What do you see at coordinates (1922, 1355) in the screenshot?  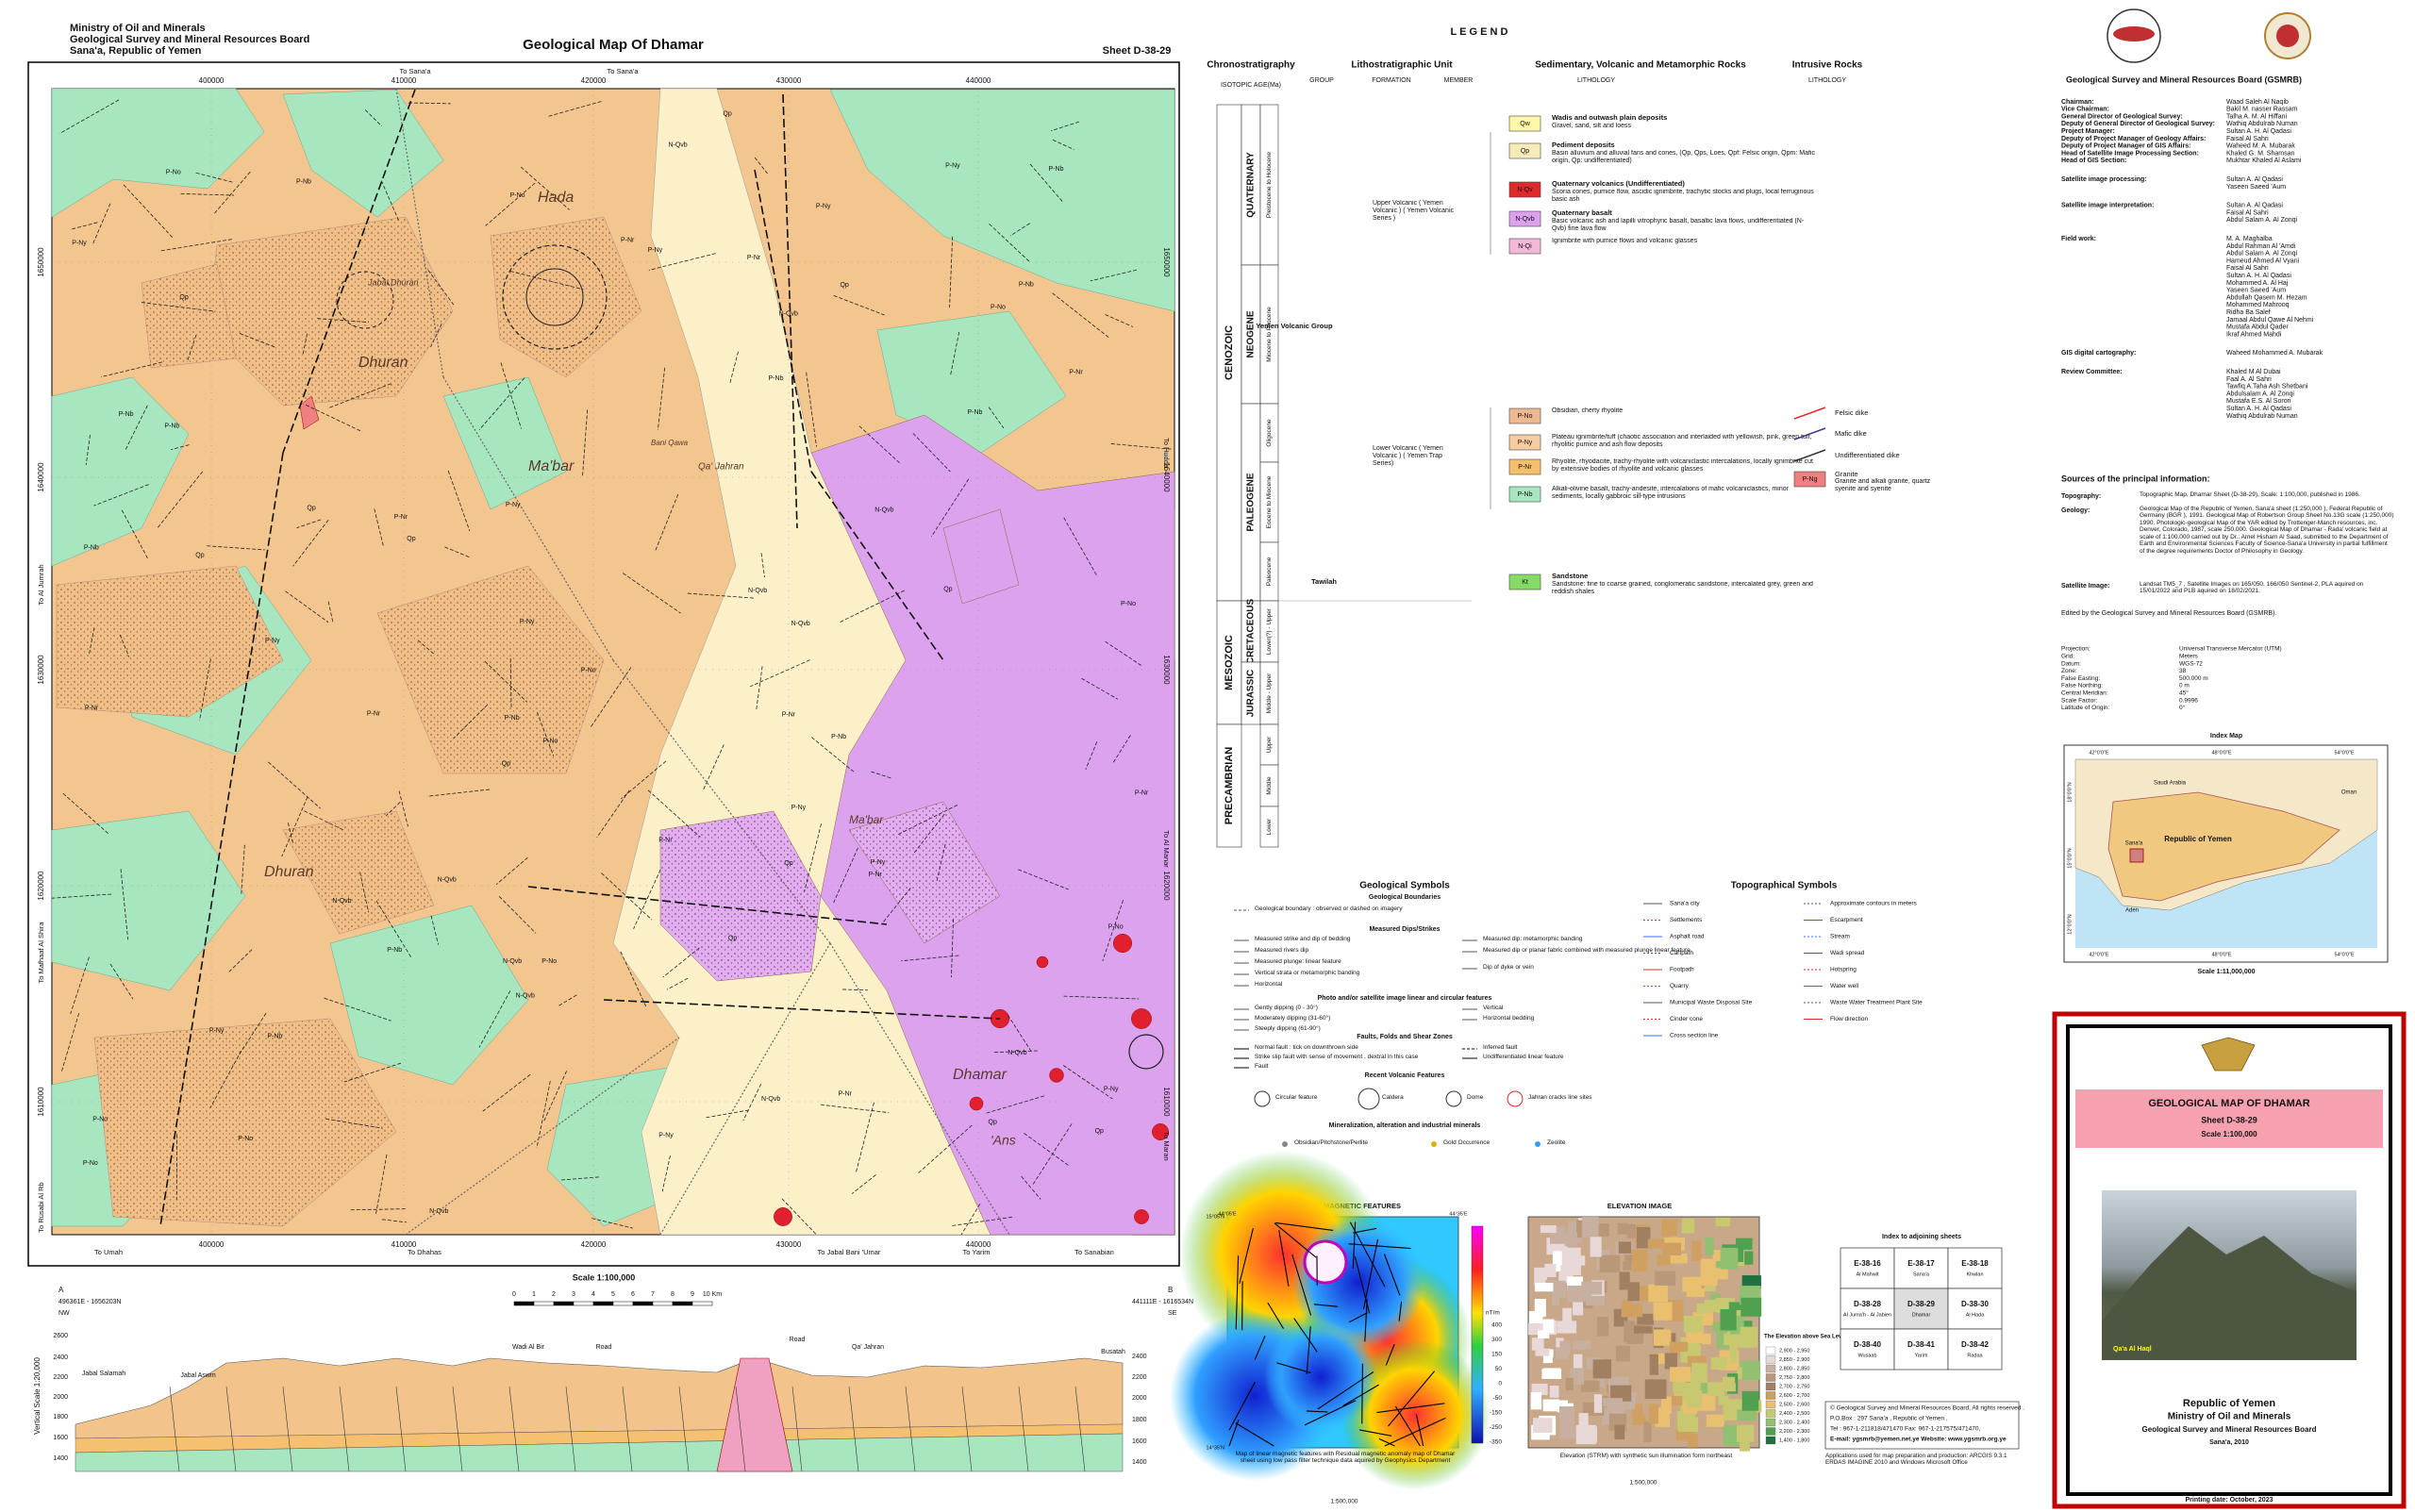 I see `sheet-name: Yarim` at bounding box center [1922, 1355].